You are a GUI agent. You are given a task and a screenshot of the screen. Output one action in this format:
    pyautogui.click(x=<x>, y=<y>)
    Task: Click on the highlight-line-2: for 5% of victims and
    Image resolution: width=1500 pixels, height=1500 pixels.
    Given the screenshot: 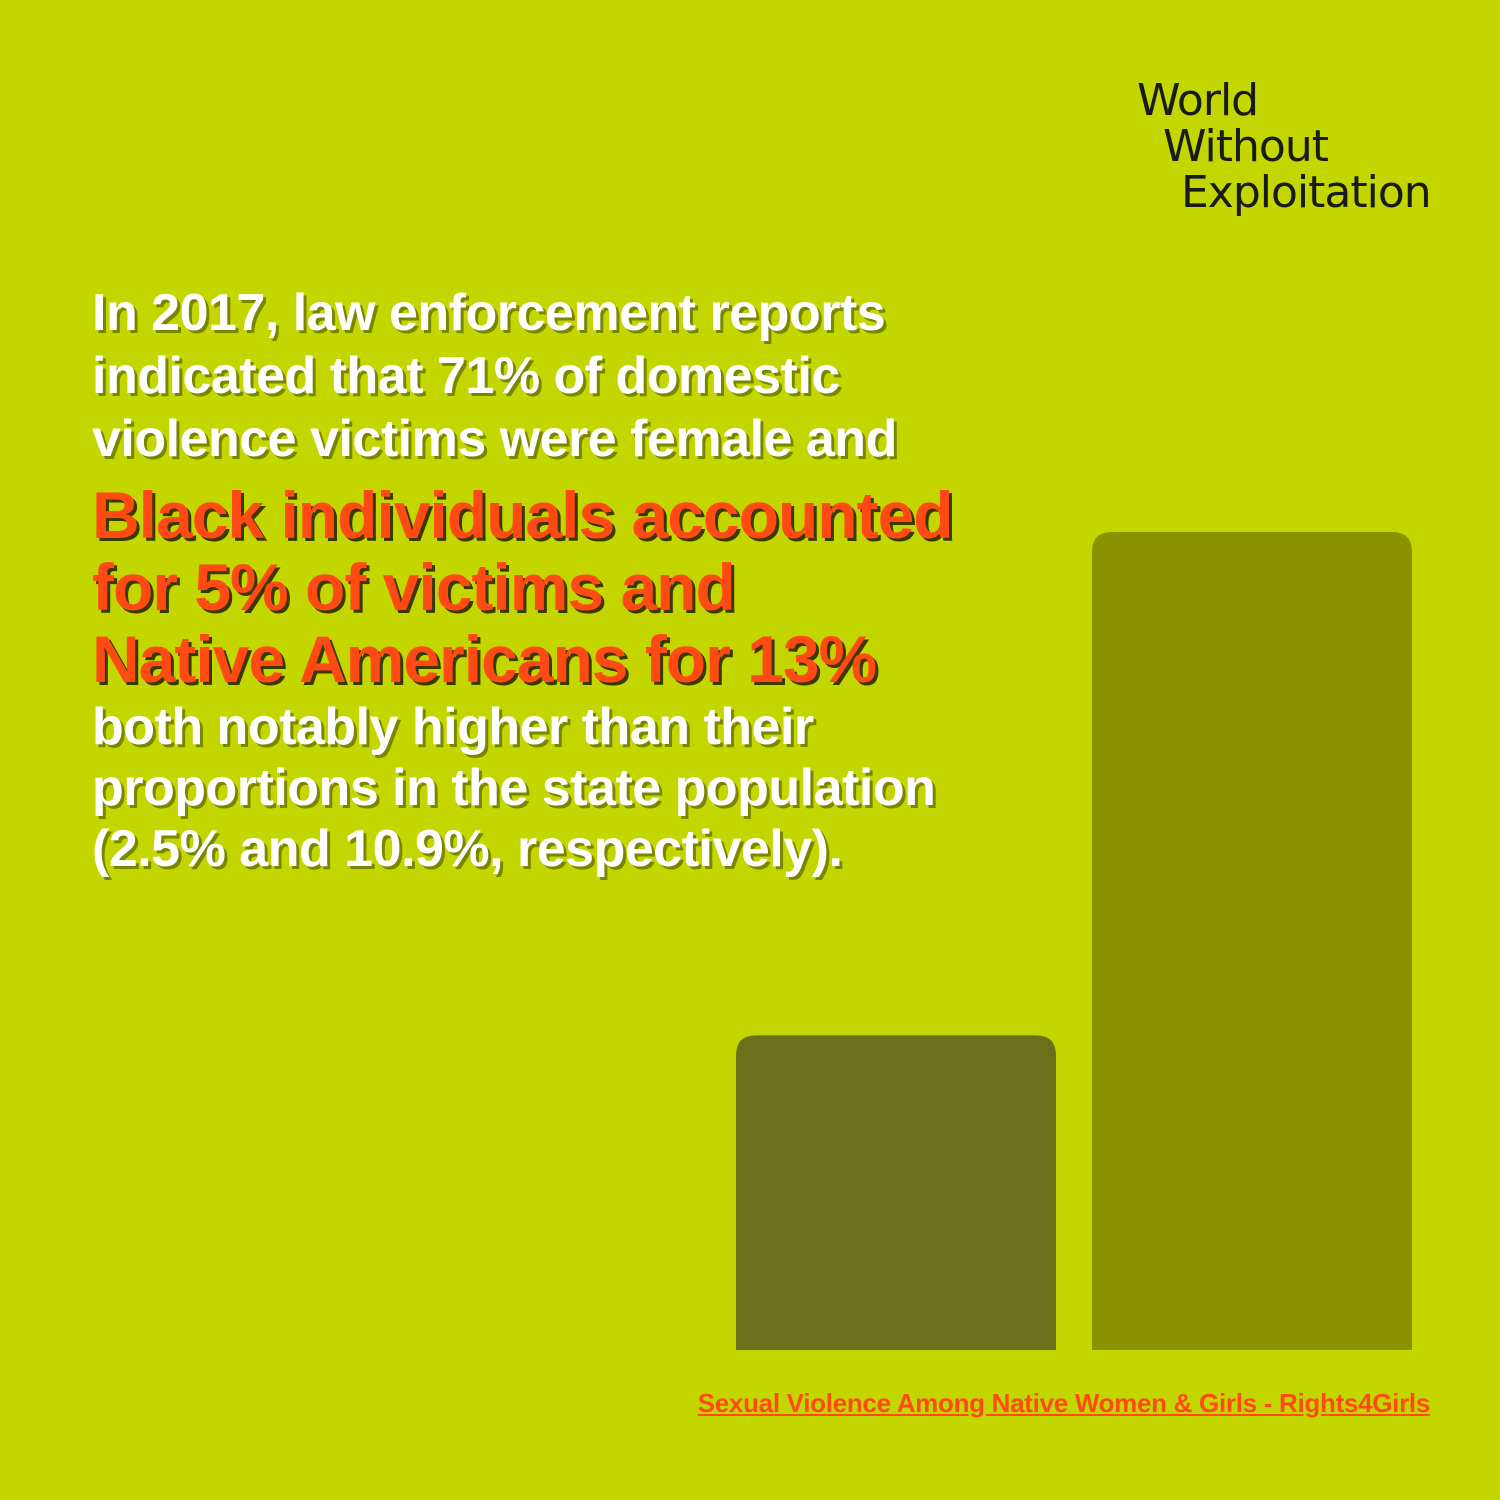 What is the action you would take?
    pyautogui.click(x=414, y=587)
    